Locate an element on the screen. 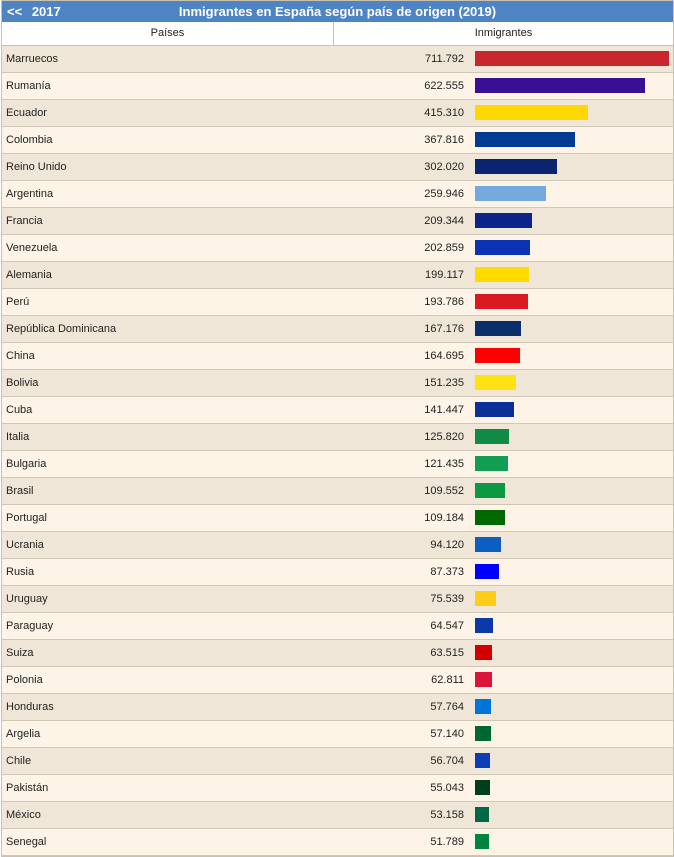  table-row: Ecuador 415.310 is located at coordinates (337, 113).